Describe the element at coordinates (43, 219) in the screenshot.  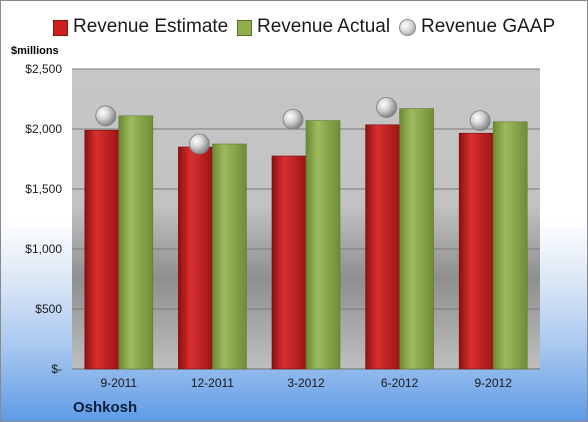
I see `y-axis-ticks: $- $500 $1,000 $1,500 $2,000 $2,500` at that location.